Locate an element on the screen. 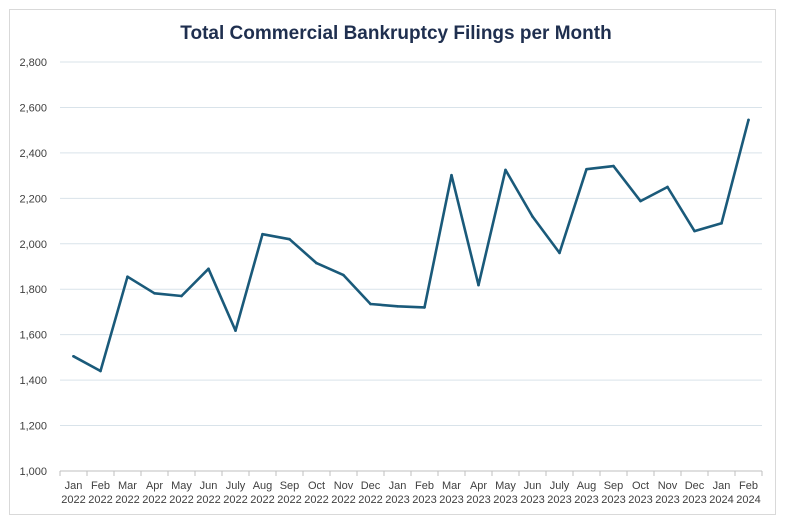 The height and width of the screenshot is (523, 788). y-tick-label: 1,400 is located at coordinates (33, 381).